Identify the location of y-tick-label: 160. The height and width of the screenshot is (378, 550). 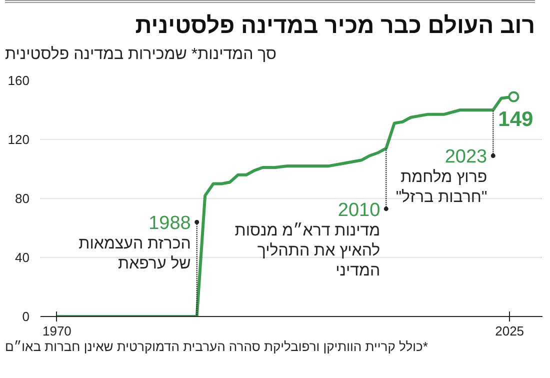
(19, 80).